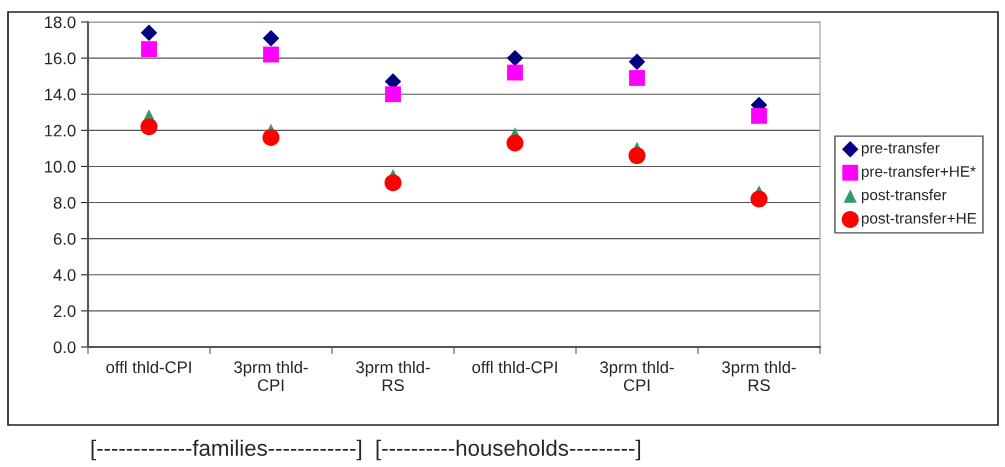 This screenshot has width=1005, height=467. Describe the element at coordinates (900, 149) in the screenshot. I see `legend-label: pre-transfer` at that location.